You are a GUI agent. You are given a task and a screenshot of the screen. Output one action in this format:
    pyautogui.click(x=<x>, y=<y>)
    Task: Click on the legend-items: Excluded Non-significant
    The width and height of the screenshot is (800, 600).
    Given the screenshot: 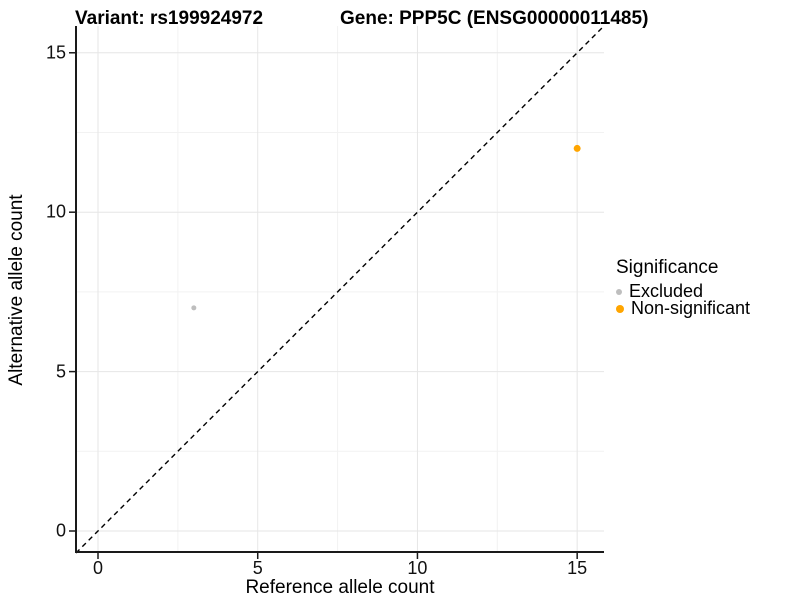 What is the action you would take?
    pyautogui.click(x=683, y=299)
    